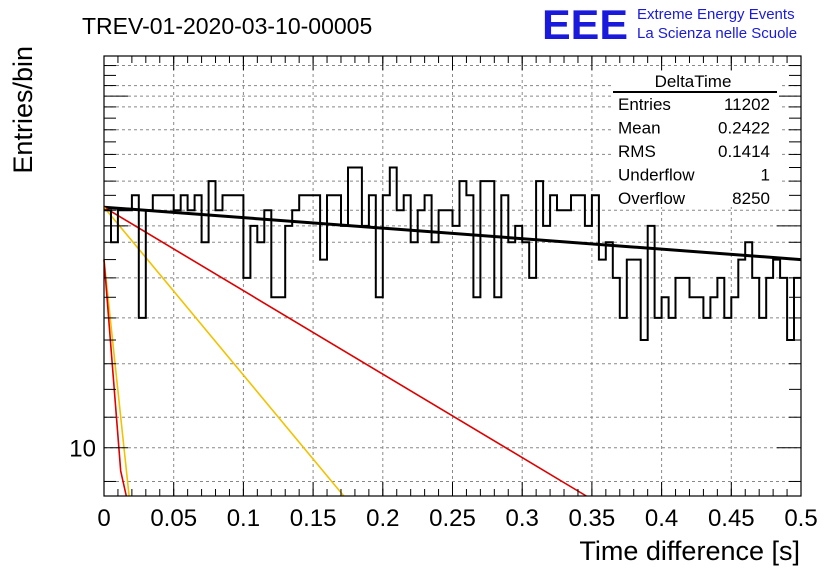 The width and height of the screenshot is (836, 572). What do you see at coordinates (585, 24) in the screenshot?
I see `eee-logo-mark: EEE` at bounding box center [585, 24].